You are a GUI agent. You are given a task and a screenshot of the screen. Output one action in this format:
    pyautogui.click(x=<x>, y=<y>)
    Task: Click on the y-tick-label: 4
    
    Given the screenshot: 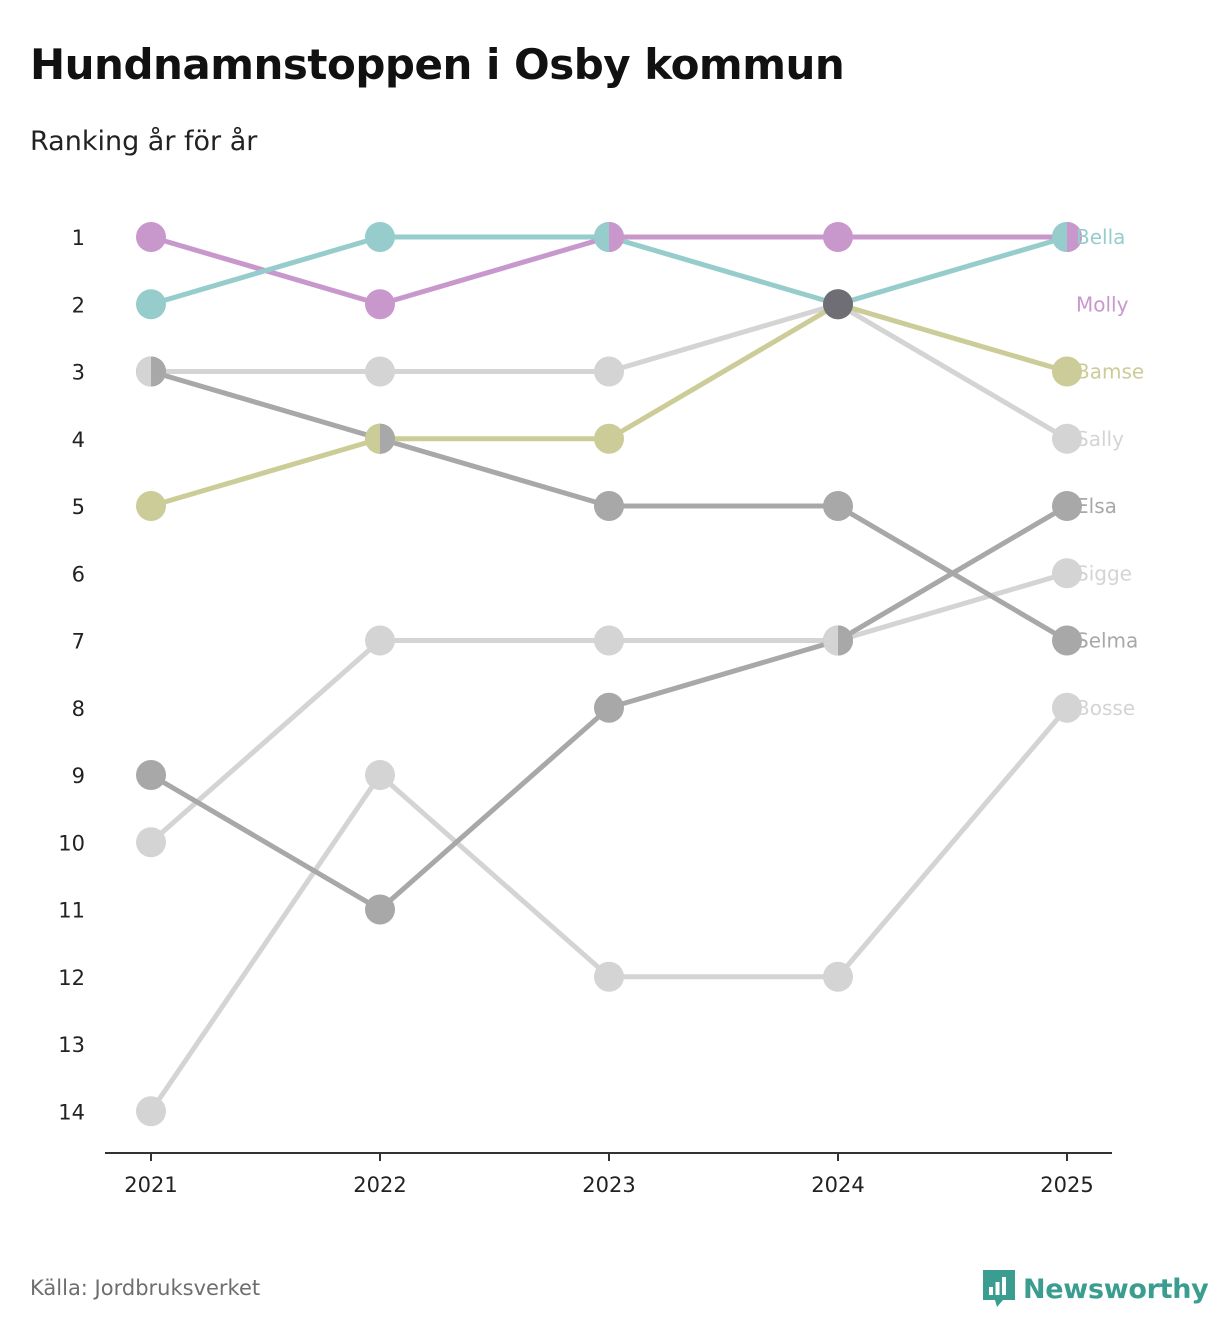 What is the action you would take?
    pyautogui.click(x=78, y=440)
    